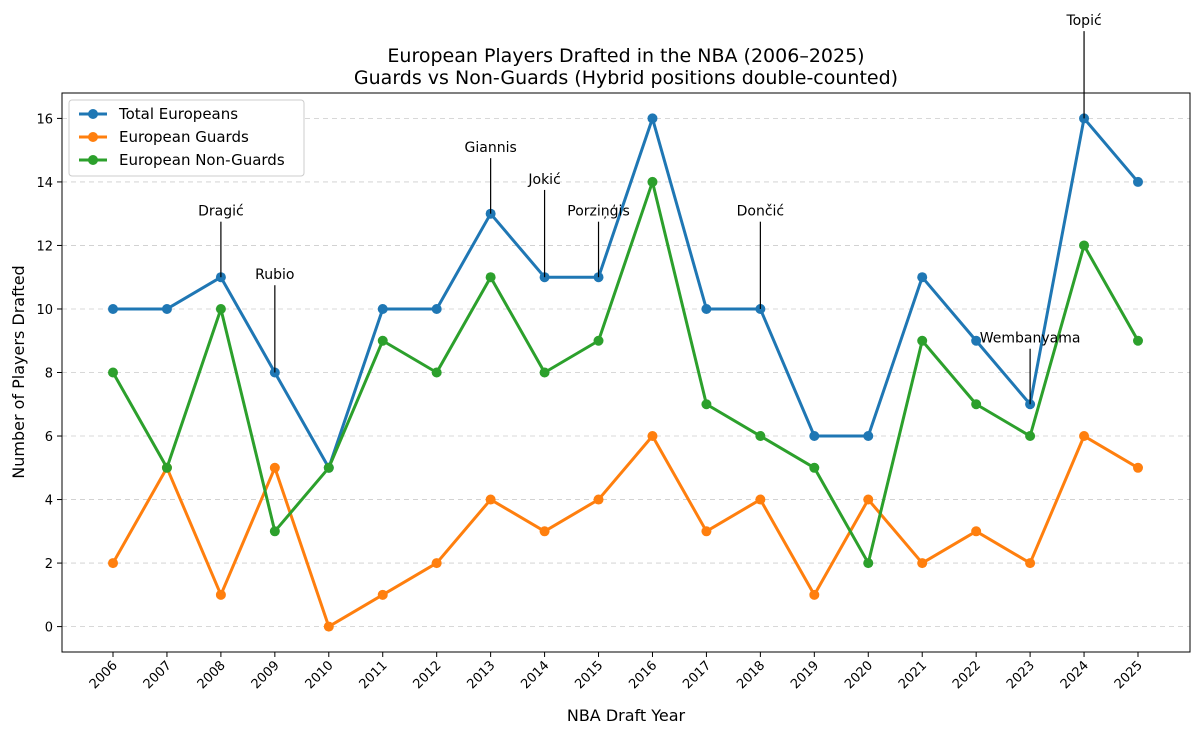 The height and width of the screenshot is (737, 1200). Describe the element at coordinates (805, 675) in the screenshot. I see `x-tick-label: 2019` at that location.